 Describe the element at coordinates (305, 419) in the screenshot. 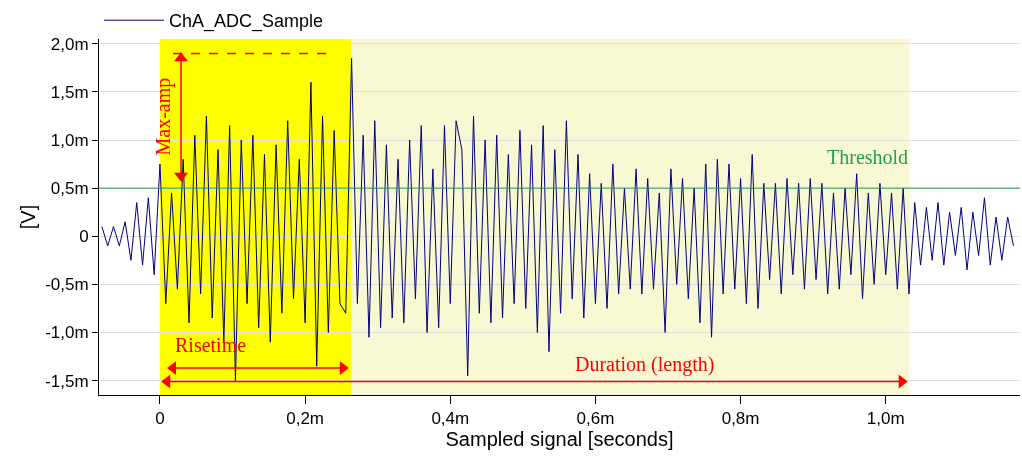

I see `x-tick-label: 0,2m` at that location.